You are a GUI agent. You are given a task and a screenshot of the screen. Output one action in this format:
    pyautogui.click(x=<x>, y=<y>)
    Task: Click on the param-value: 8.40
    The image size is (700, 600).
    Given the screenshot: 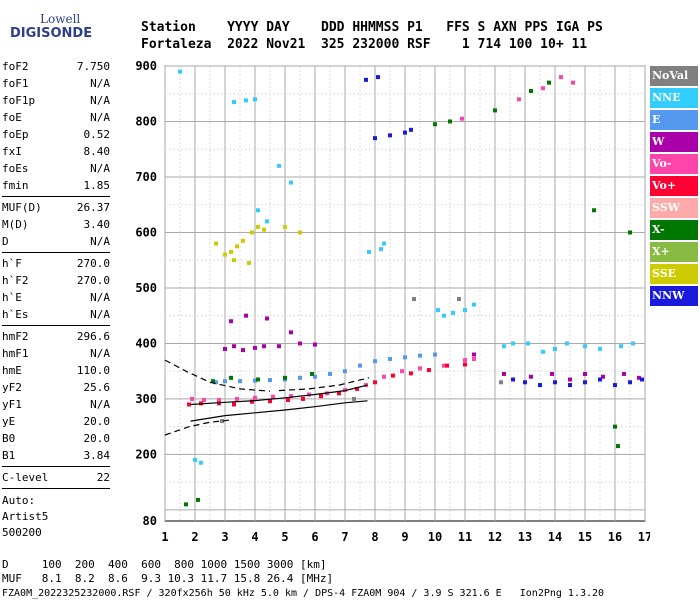 What is the action you would take?
    pyautogui.click(x=97, y=151)
    